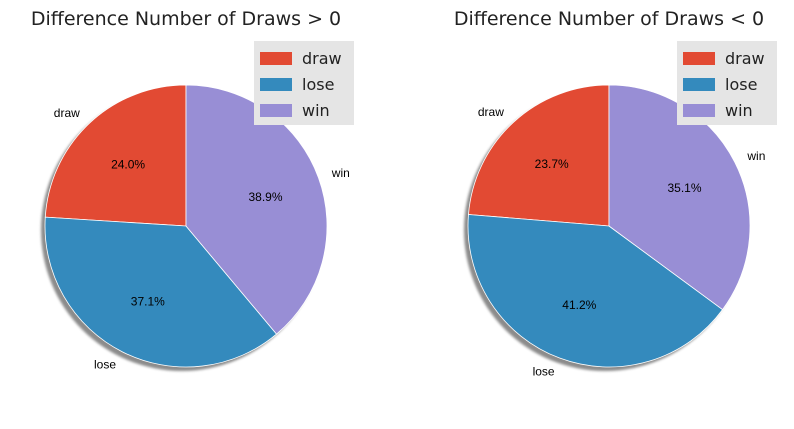  What do you see at coordinates (265, 197) in the screenshot?
I see `slice-percent-win: 38.9%` at bounding box center [265, 197].